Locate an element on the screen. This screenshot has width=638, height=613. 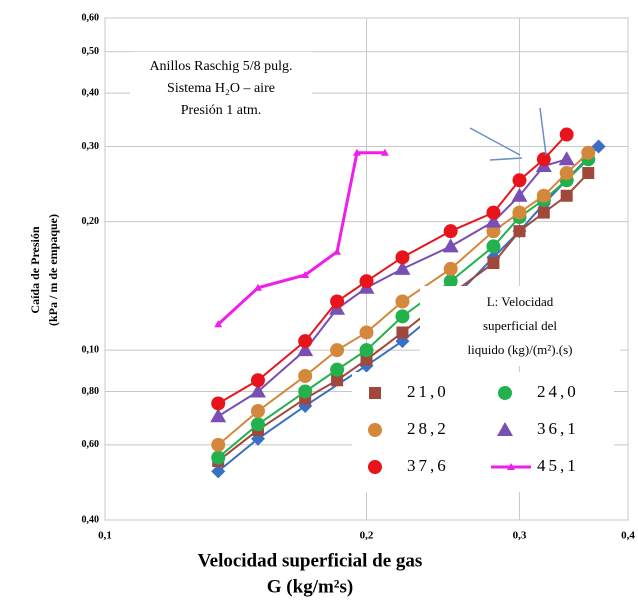
y-axis-label: Caída de Presión is located at coordinates (35, 269).